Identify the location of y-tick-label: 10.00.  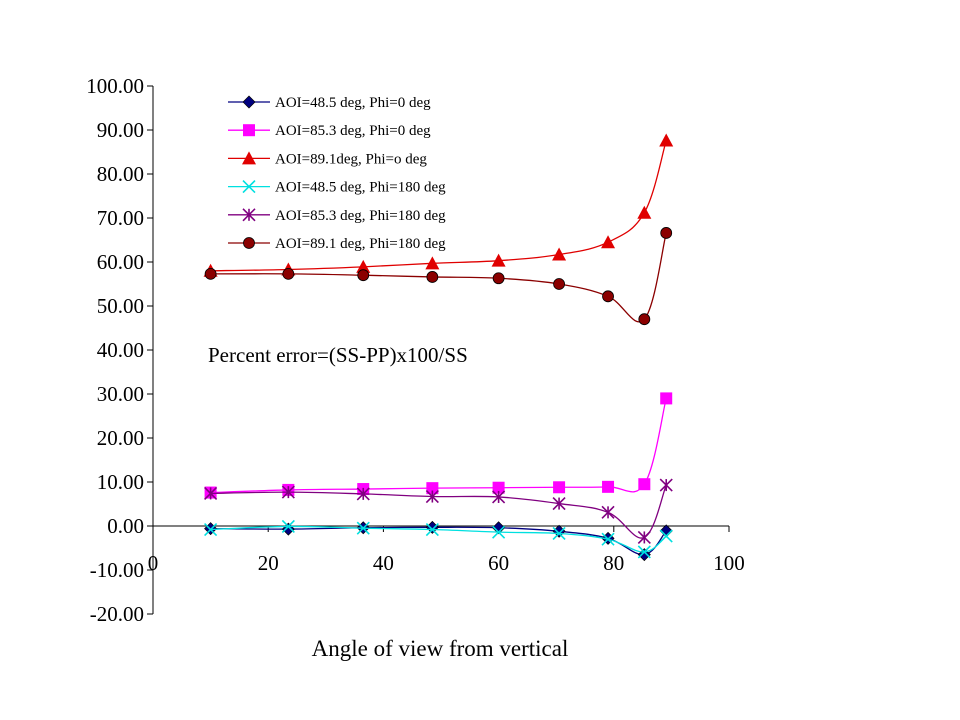
(120, 482).